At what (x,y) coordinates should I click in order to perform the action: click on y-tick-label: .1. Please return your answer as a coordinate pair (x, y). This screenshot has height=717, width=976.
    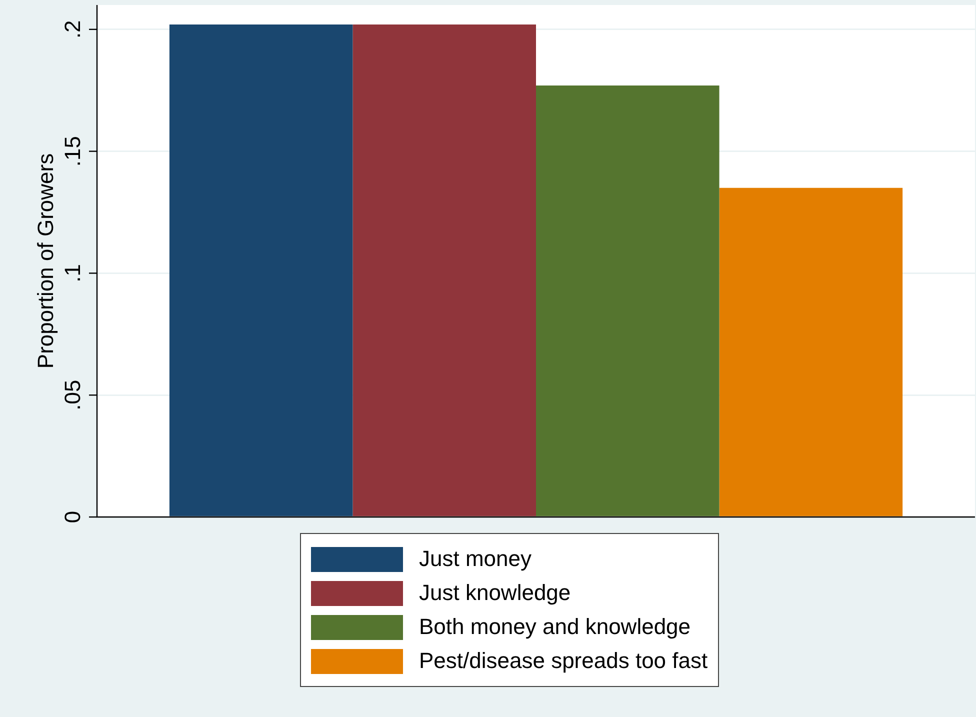
    Looking at the image, I should click on (73, 273).